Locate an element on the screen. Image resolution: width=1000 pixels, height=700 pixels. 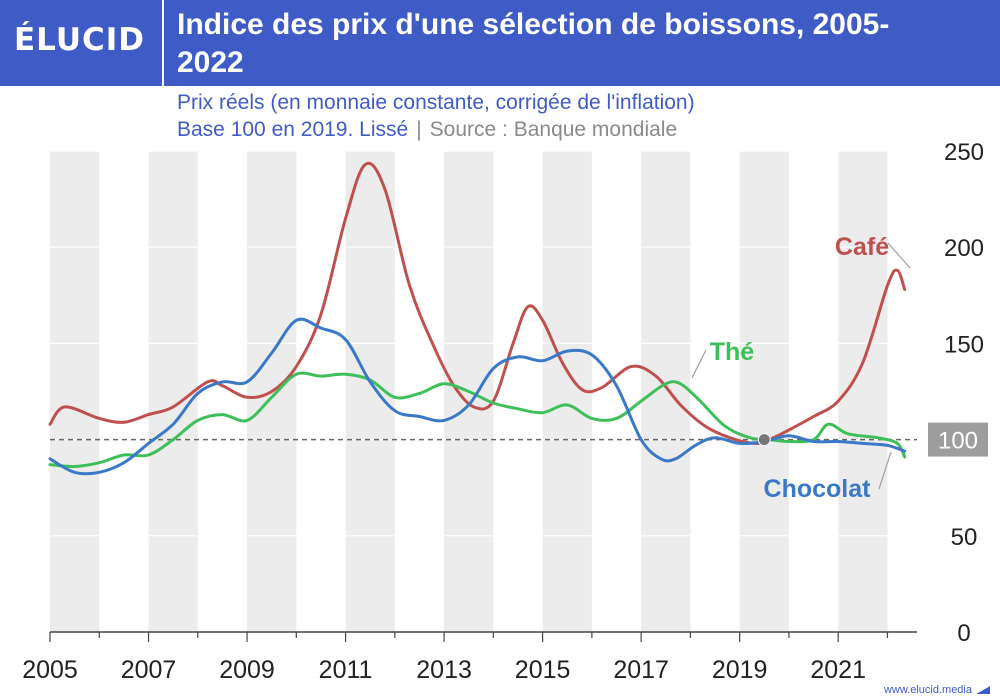
chart-source: Source : Banque mondiale is located at coordinates (553, 129).